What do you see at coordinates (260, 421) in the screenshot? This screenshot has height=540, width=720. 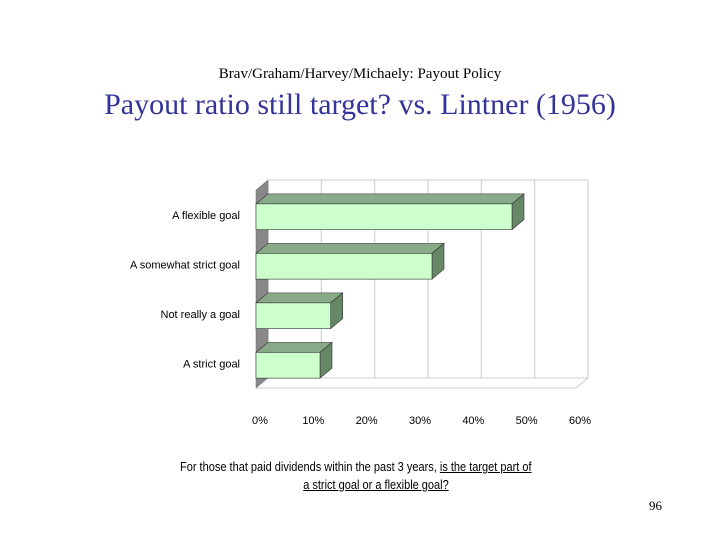 I see `x-tick-label-0: 0%` at bounding box center [260, 421].